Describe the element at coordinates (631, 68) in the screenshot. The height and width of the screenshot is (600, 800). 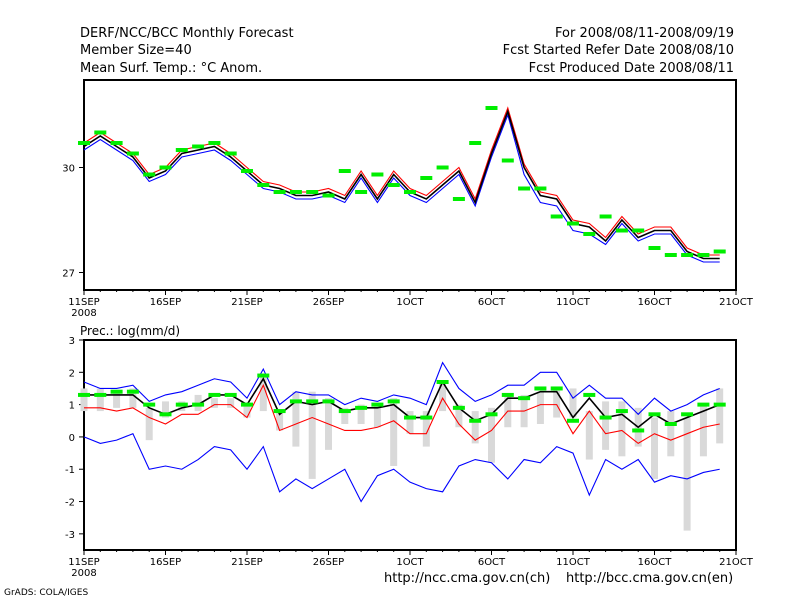
I see `produced-date: Fcst Produced Date 2008/08/11` at that location.